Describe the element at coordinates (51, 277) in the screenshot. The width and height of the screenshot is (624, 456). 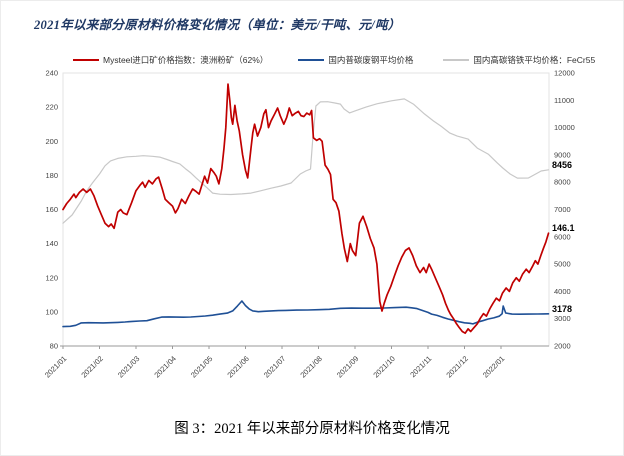
I see `left-axis-tick-label: 120` at that location.